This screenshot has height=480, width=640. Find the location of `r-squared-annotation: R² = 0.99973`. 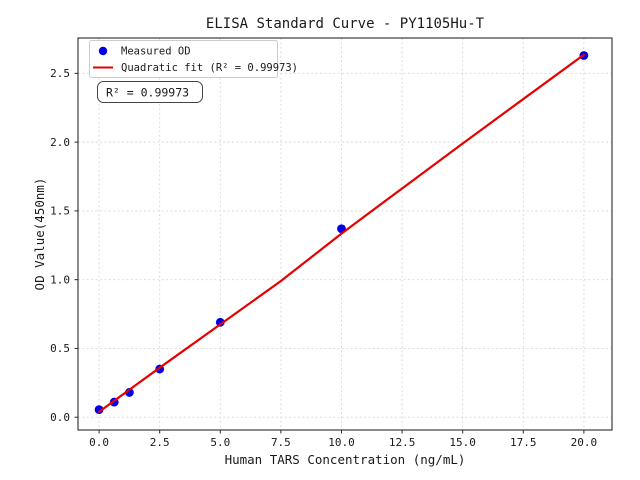

r-squared-annotation: R² = 0.99973 is located at coordinates (150, 92).